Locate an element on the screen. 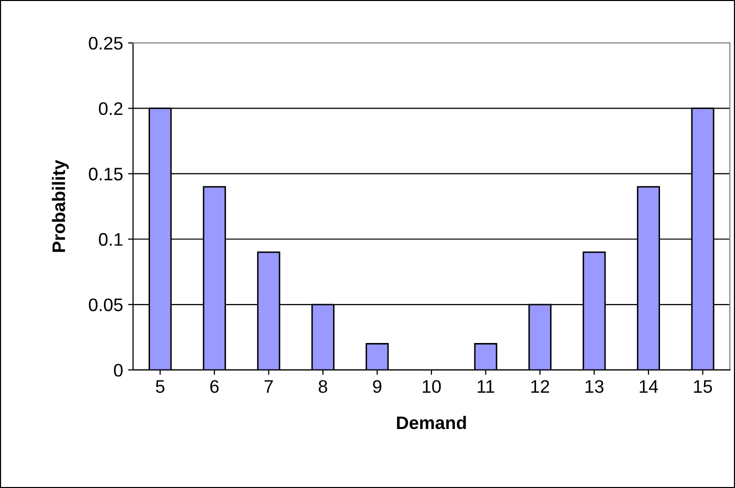  x-tick-label: 5 is located at coordinates (160, 386).